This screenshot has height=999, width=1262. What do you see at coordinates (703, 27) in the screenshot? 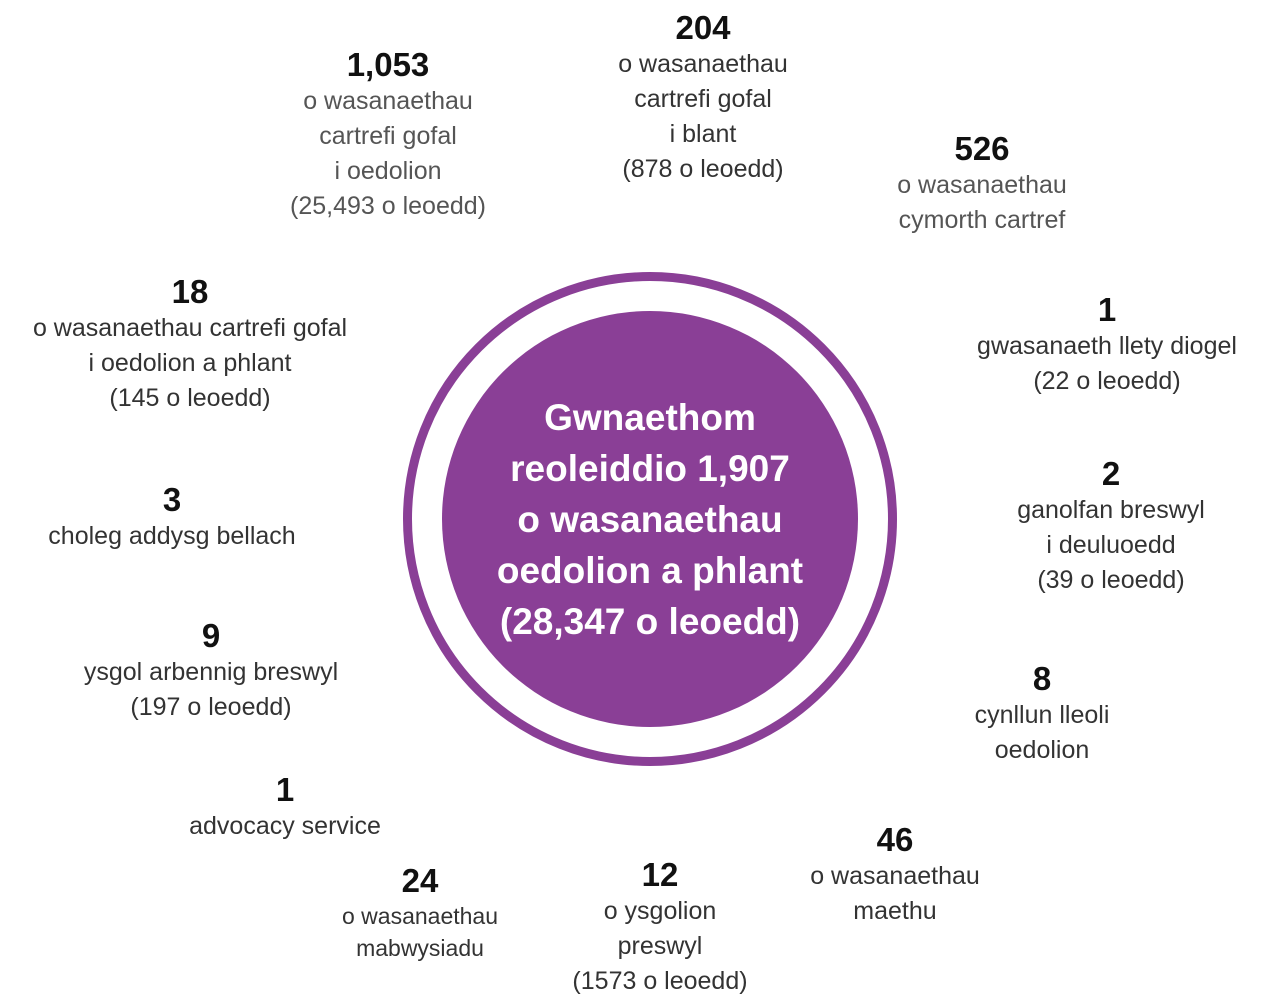
I see `stat-number: 204` at bounding box center [703, 27].